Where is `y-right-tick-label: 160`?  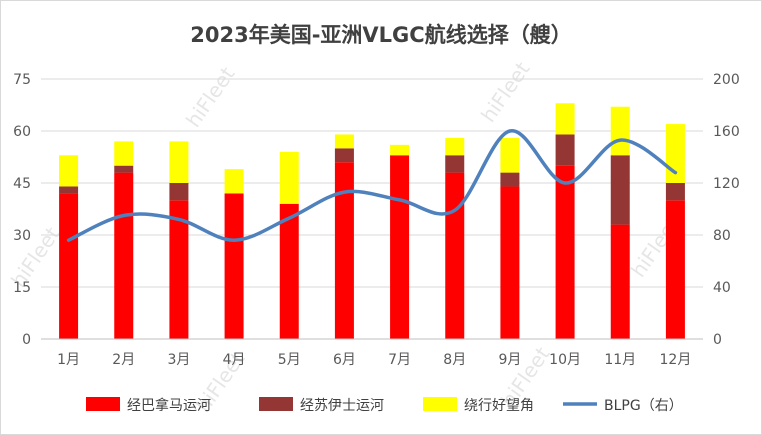 y-right-tick-label: 160 is located at coordinates (726, 132).